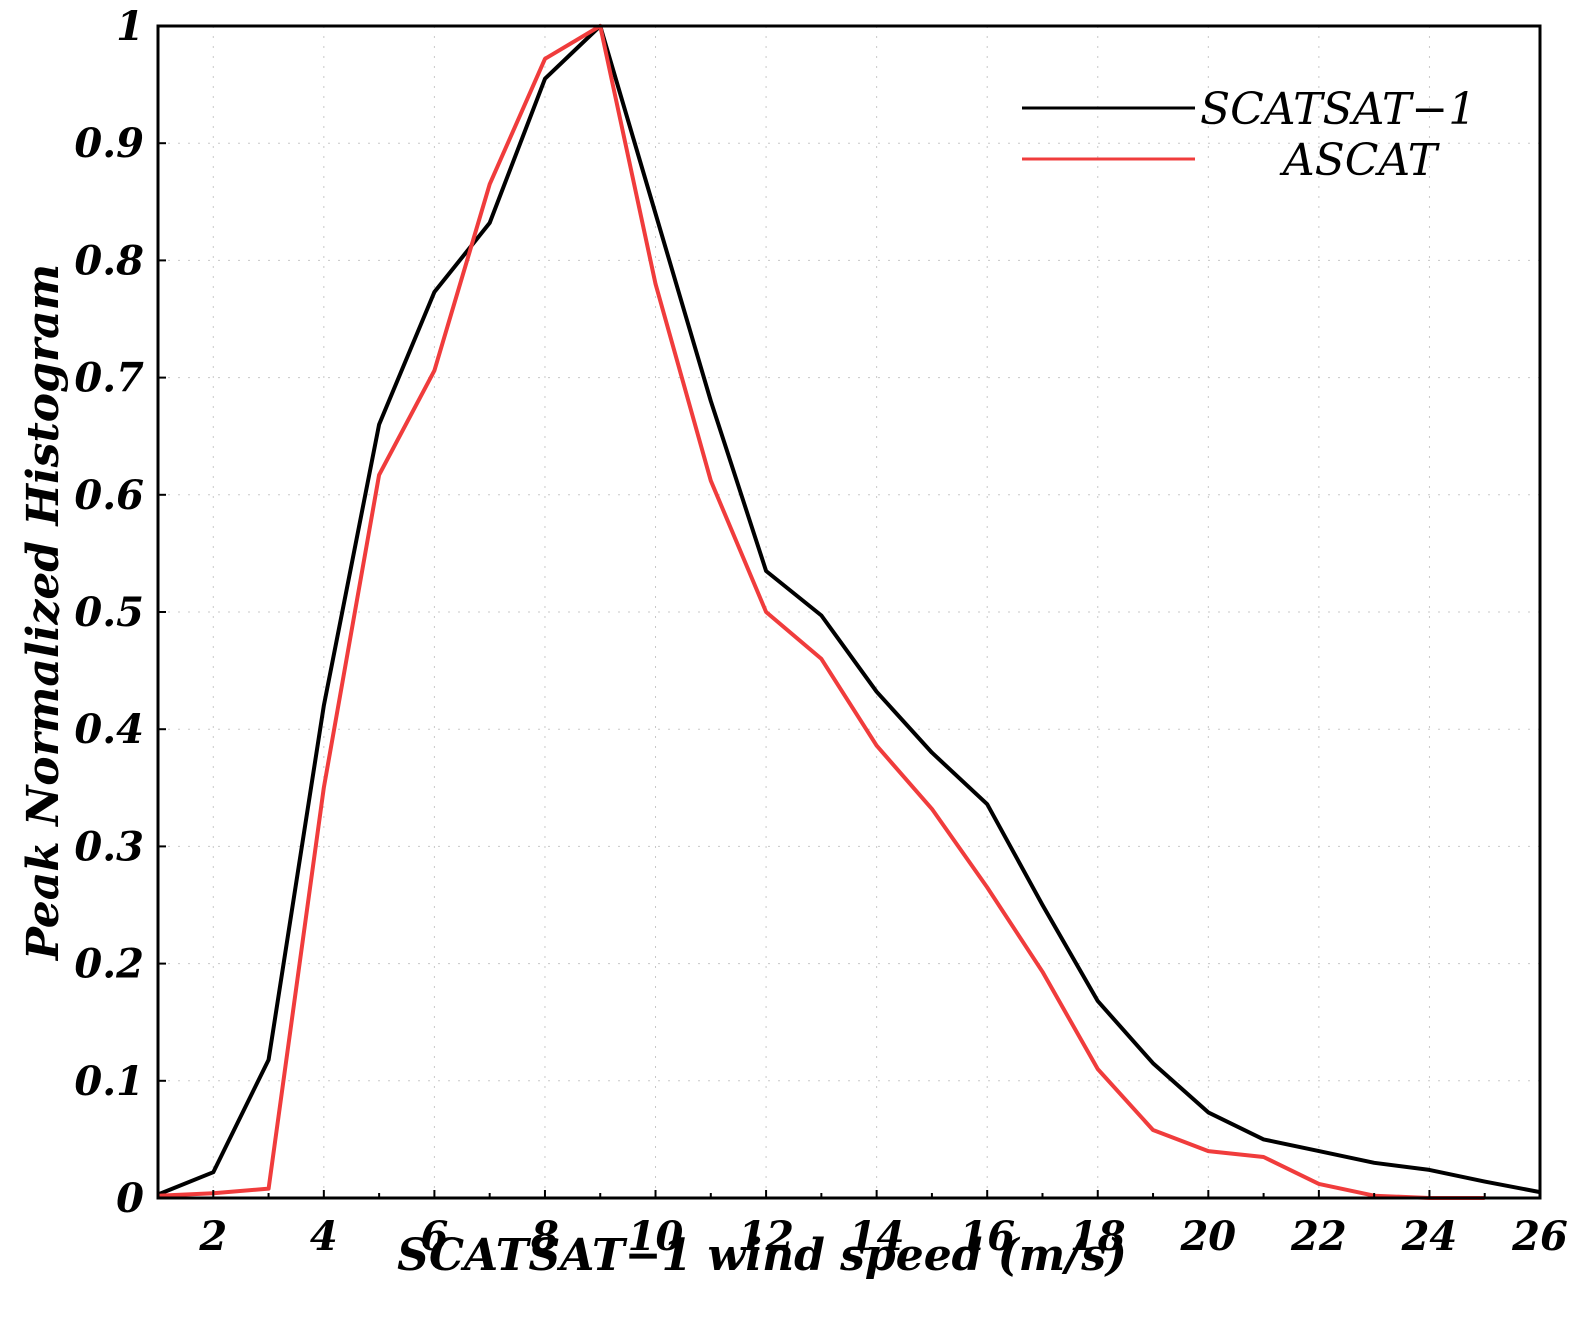 The image size is (1585, 1331). I want to click on y-tick-label: 1, so click(130, 26).